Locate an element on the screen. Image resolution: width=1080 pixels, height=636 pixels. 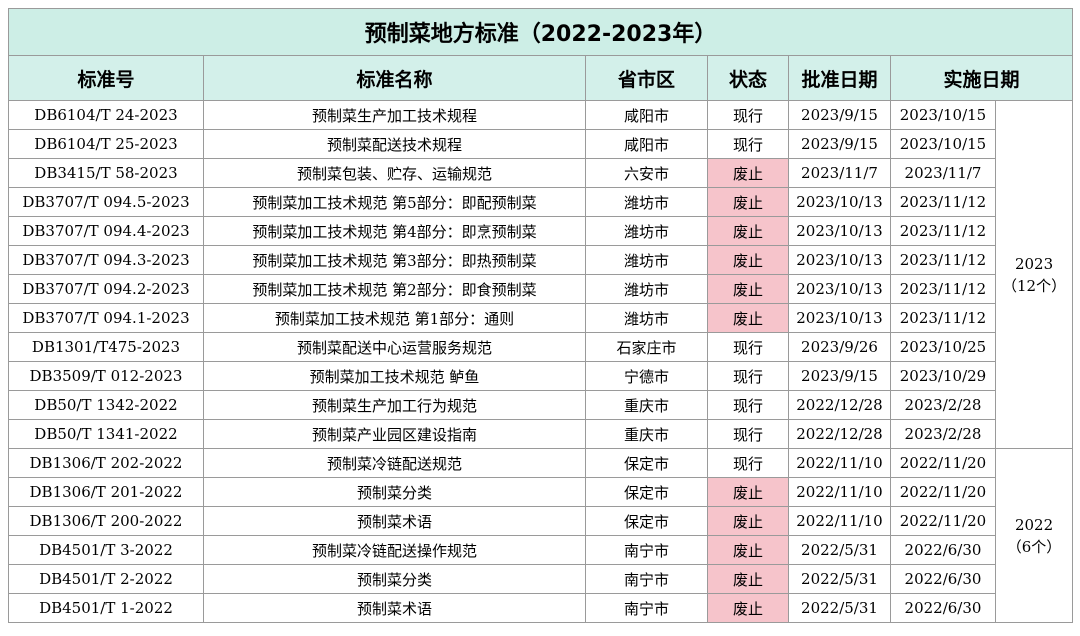
table-cell: DB6104/T 25-2023 is located at coordinates (106, 144).